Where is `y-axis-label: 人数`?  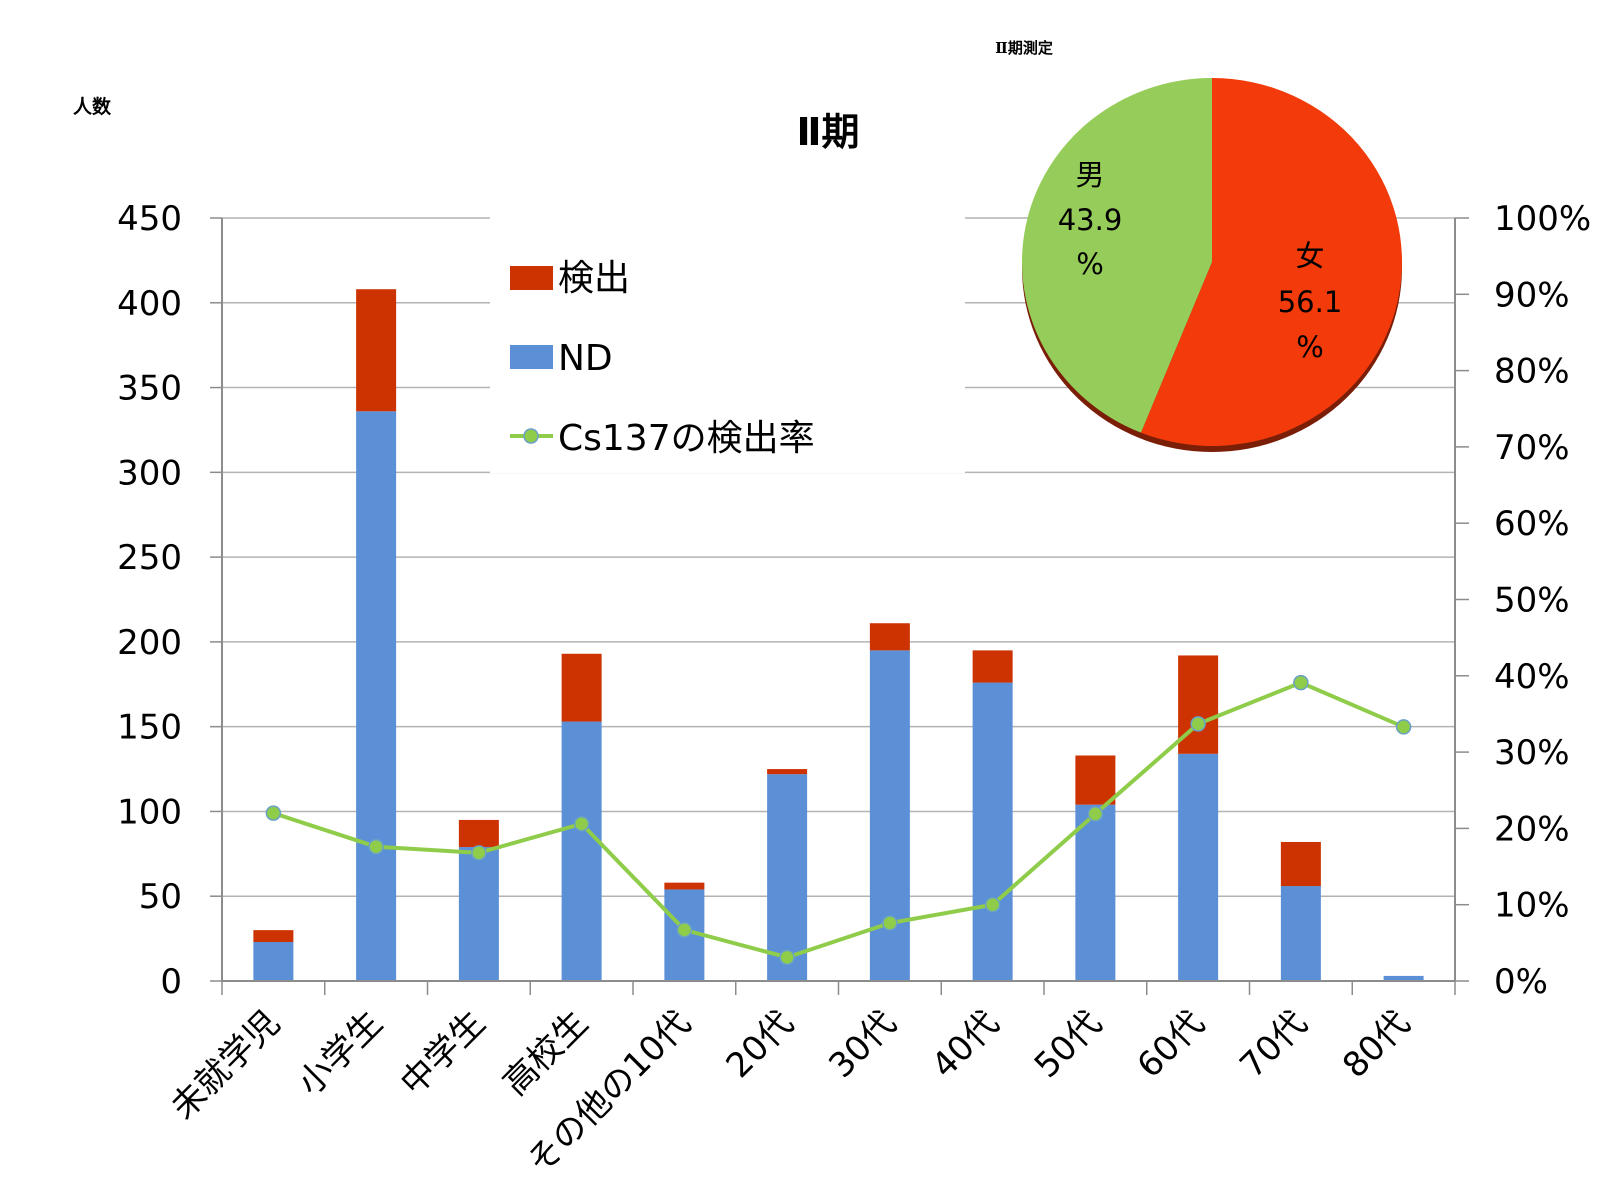
y-axis-label: 人数 is located at coordinates (92, 106).